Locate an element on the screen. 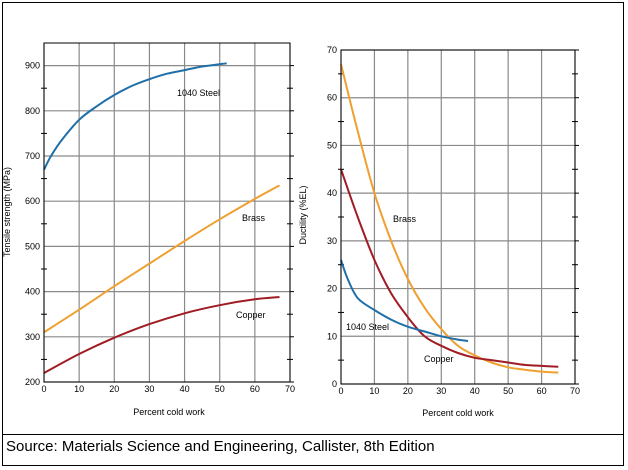 This screenshot has width=628, height=470. ductility-y-tick-label: 60 is located at coordinates (332, 98).